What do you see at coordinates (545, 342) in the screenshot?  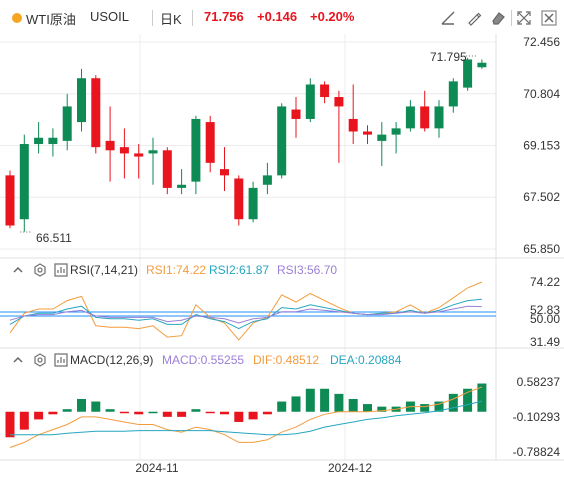 I see `rsi-tick-label: 31.49` at bounding box center [545, 342].